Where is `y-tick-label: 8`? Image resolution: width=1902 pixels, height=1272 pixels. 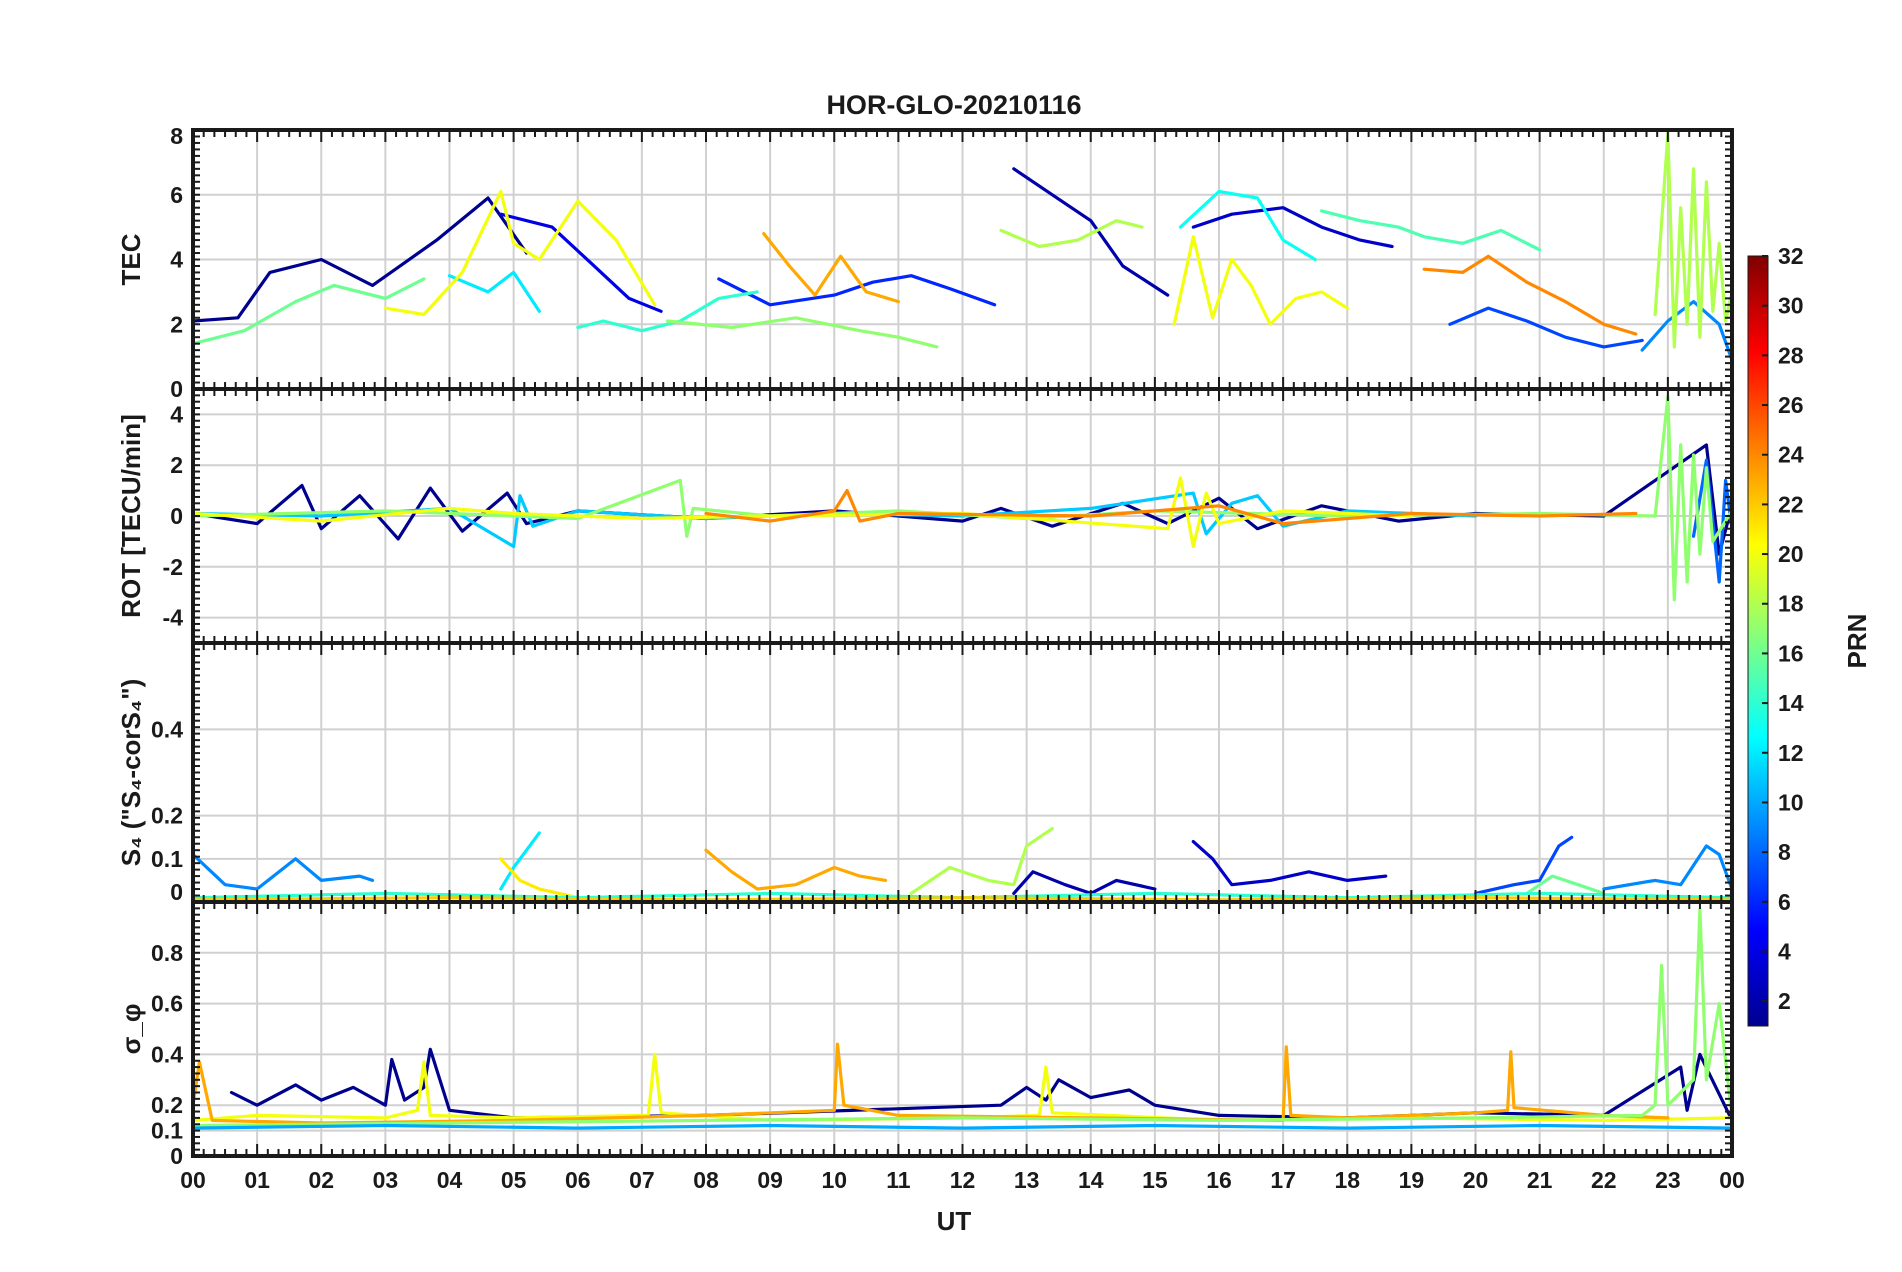 y-tick-label: 8 is located at coordinates (176, 136).